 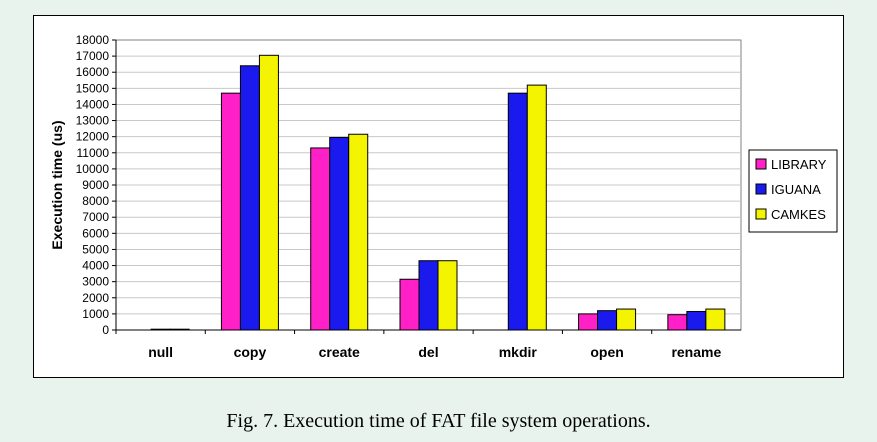 I want to click on y-tick-label: 4000, so click(x=95, y=266).